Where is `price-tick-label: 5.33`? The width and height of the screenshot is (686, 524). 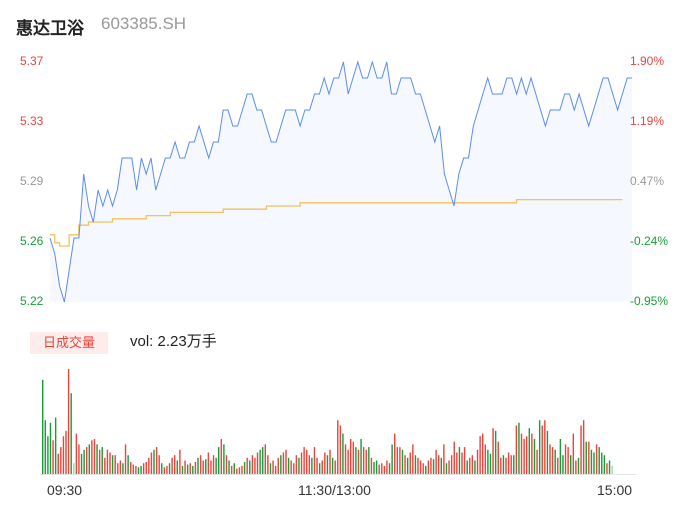 price-tick-label: 5.33 is located at coordinates (32, 121).